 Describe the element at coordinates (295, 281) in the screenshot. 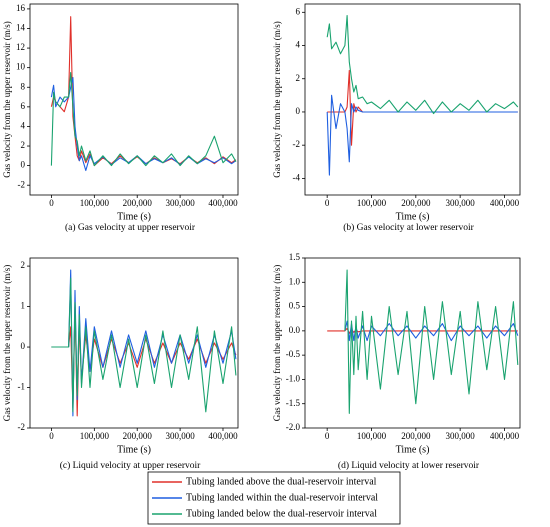

I see `y-tick-label: 1.0` at that location.